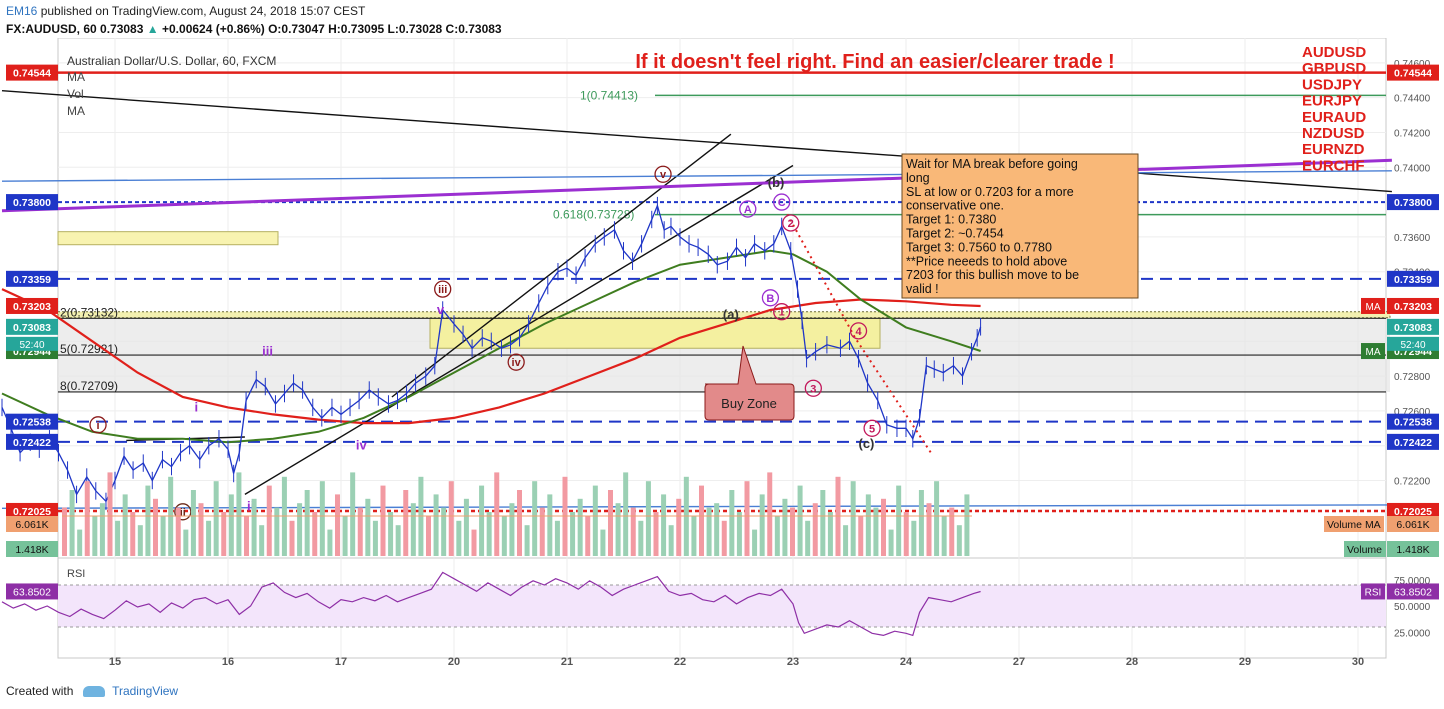 This screenshot has height=709, width=1444. I want to click on analysis-note-line: valid !, so click(922, 289).